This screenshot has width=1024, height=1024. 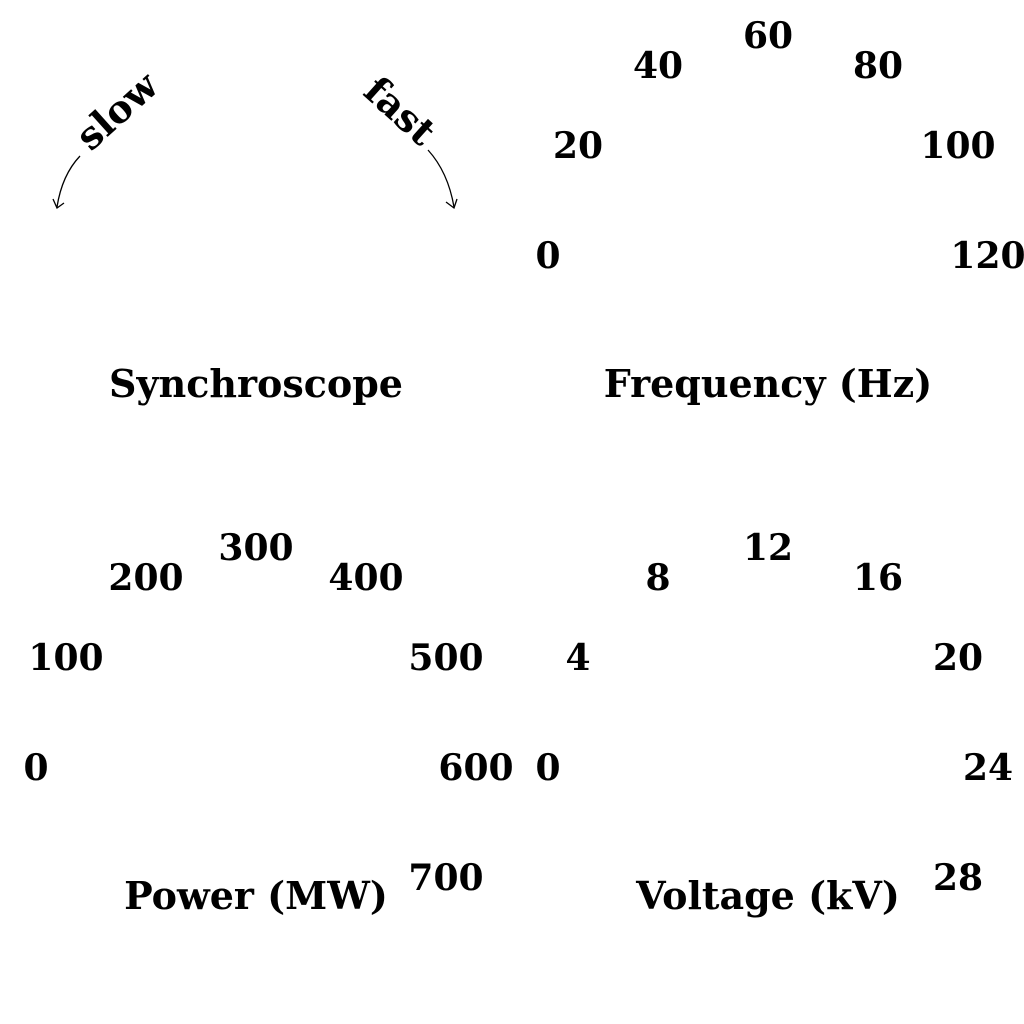 I want to click on power-tick-label: 200, so click(x=146, y=578).